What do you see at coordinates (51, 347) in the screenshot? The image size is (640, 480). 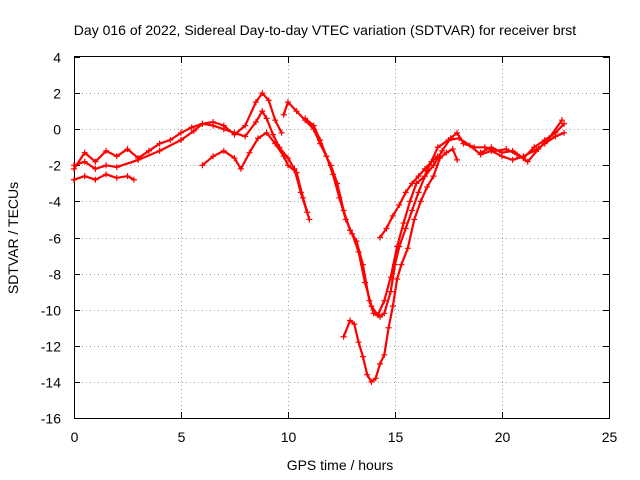 I see `y-tick-label: -12` at bounding box center [51, 347].